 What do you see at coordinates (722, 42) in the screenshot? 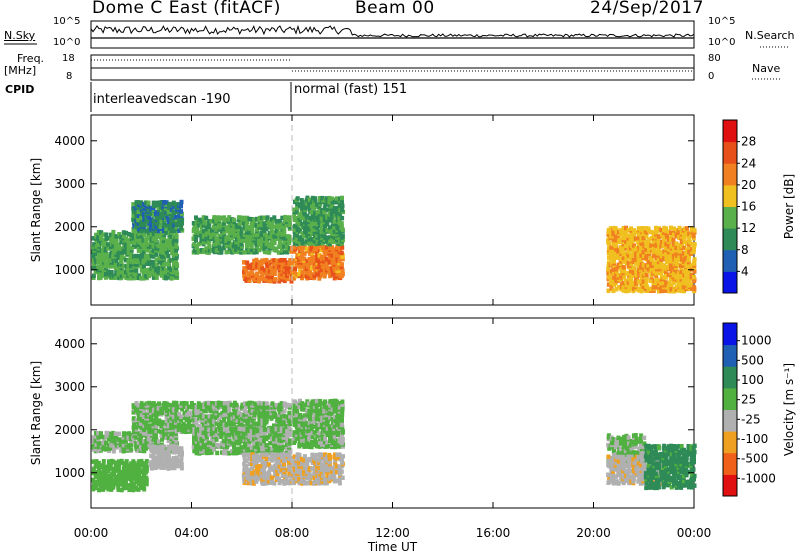
I see `nsearch-tick-bottom: 10^0` at bounding box center [722, 42].